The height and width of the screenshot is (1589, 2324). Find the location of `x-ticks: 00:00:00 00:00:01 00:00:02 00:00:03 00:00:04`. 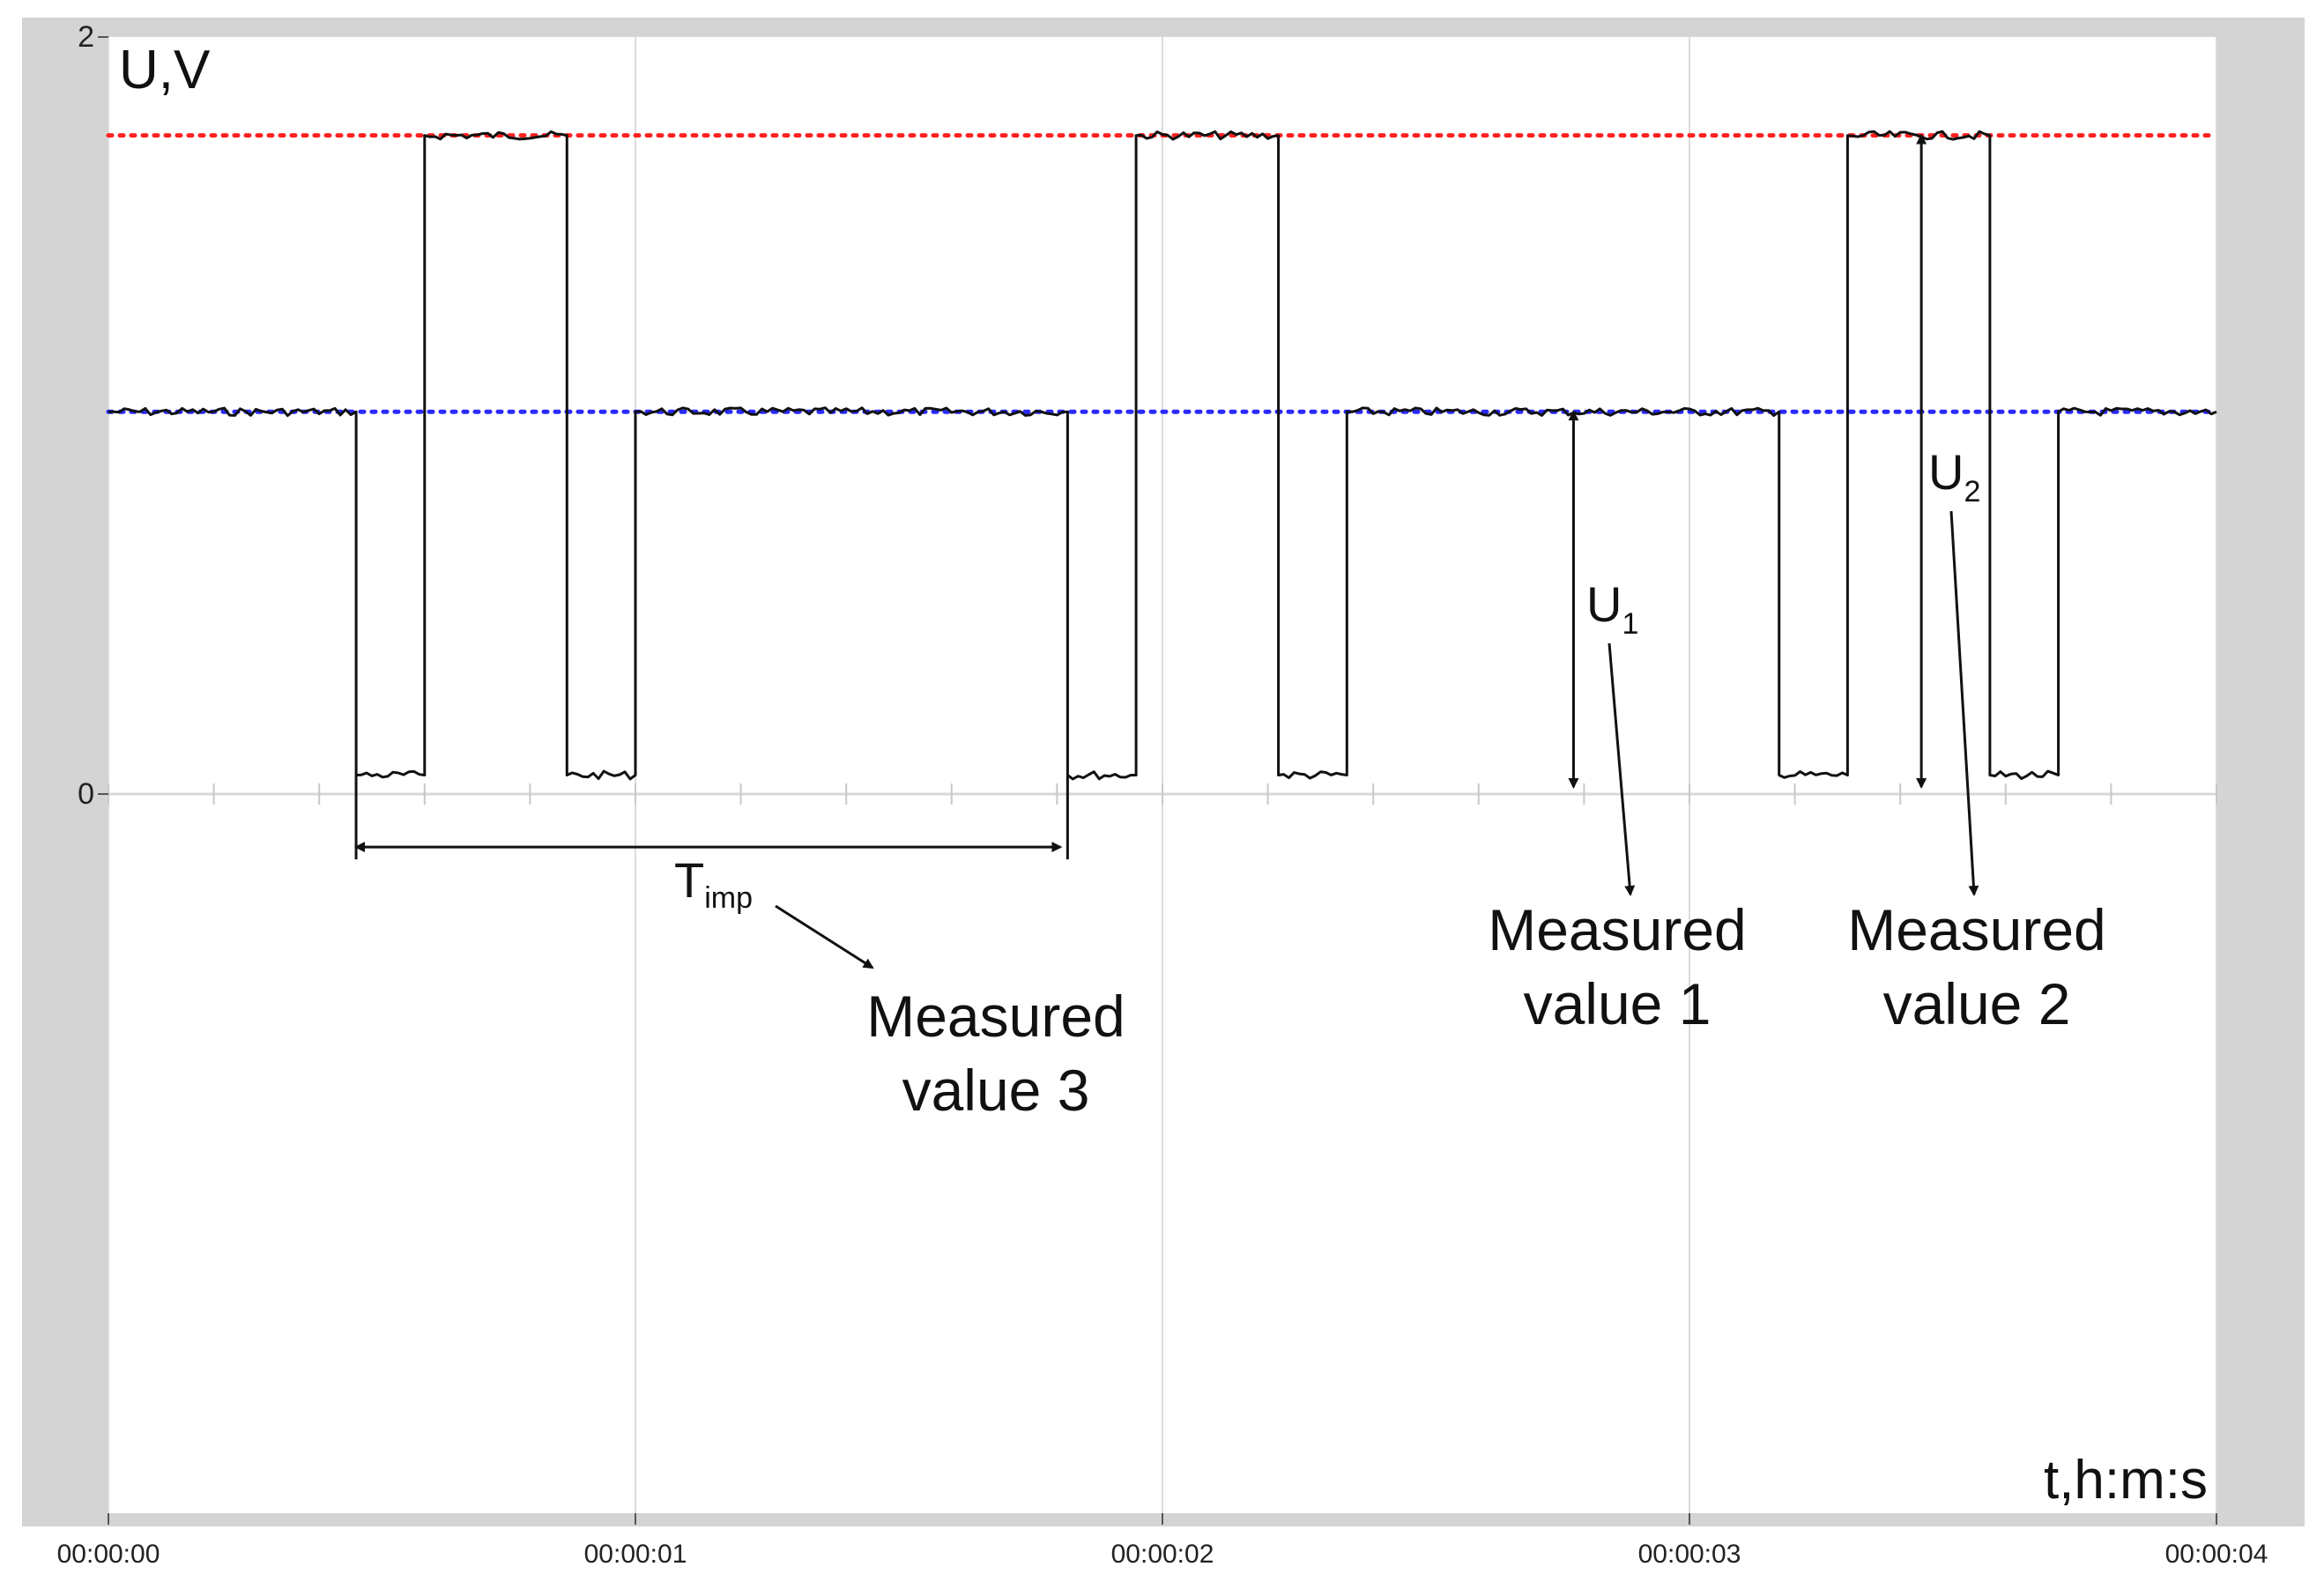

x-ticks: 00:00:00 00:00:01 00:00:02 00:00:03 00:00:04 is located at coordinates (1162, 1541).